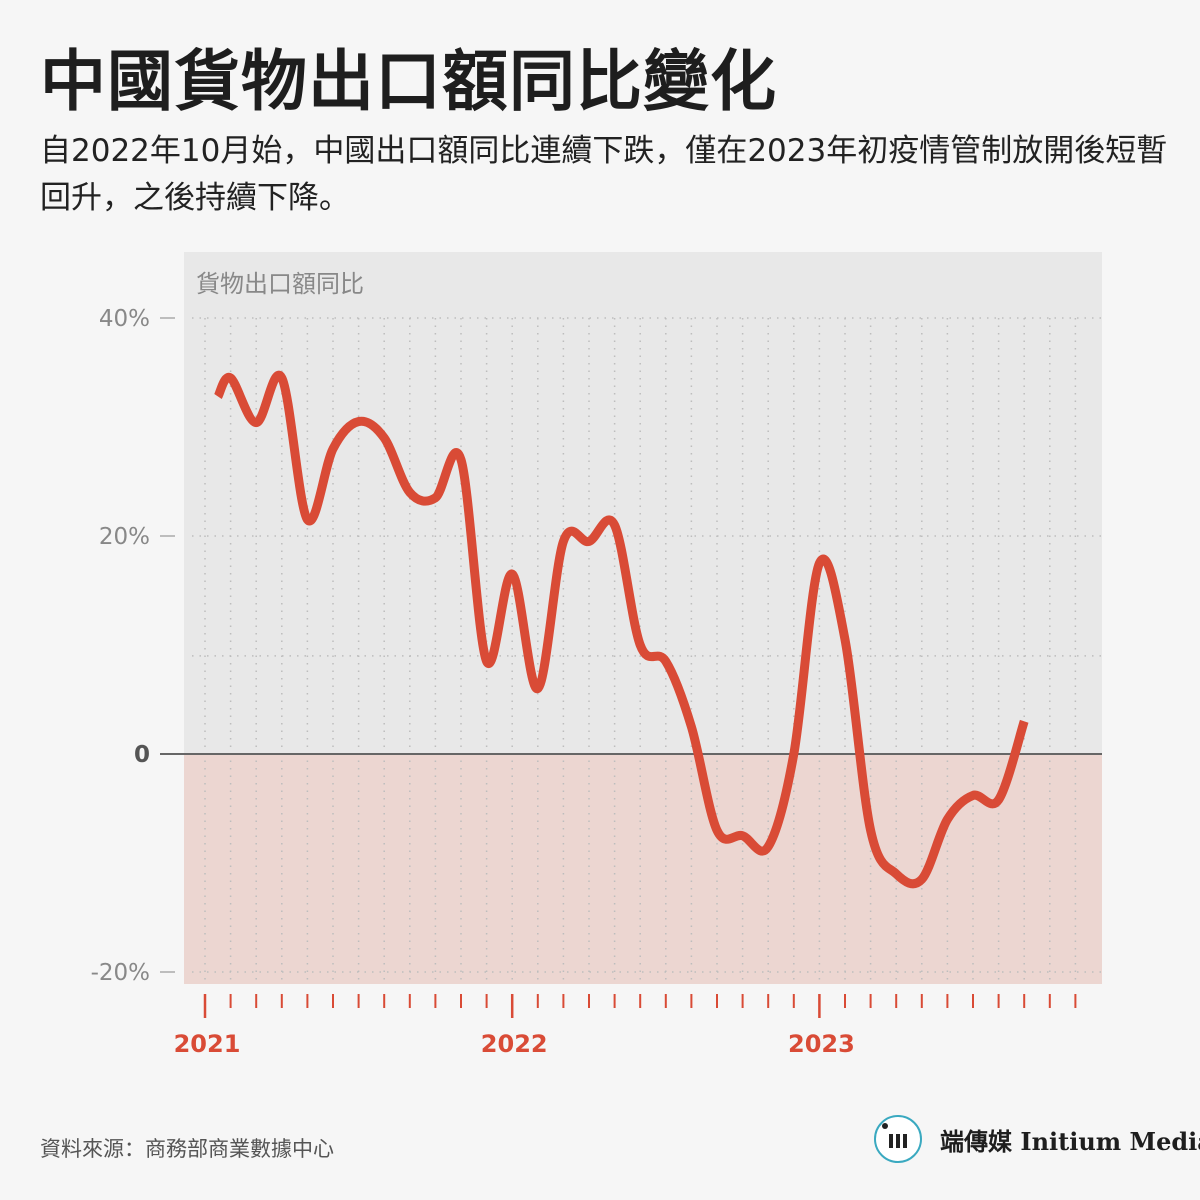  Describe the element at coordinates (408, 81) in the screenshot. I see `chart-title: 中國貨物出口額同比變化` at that location.